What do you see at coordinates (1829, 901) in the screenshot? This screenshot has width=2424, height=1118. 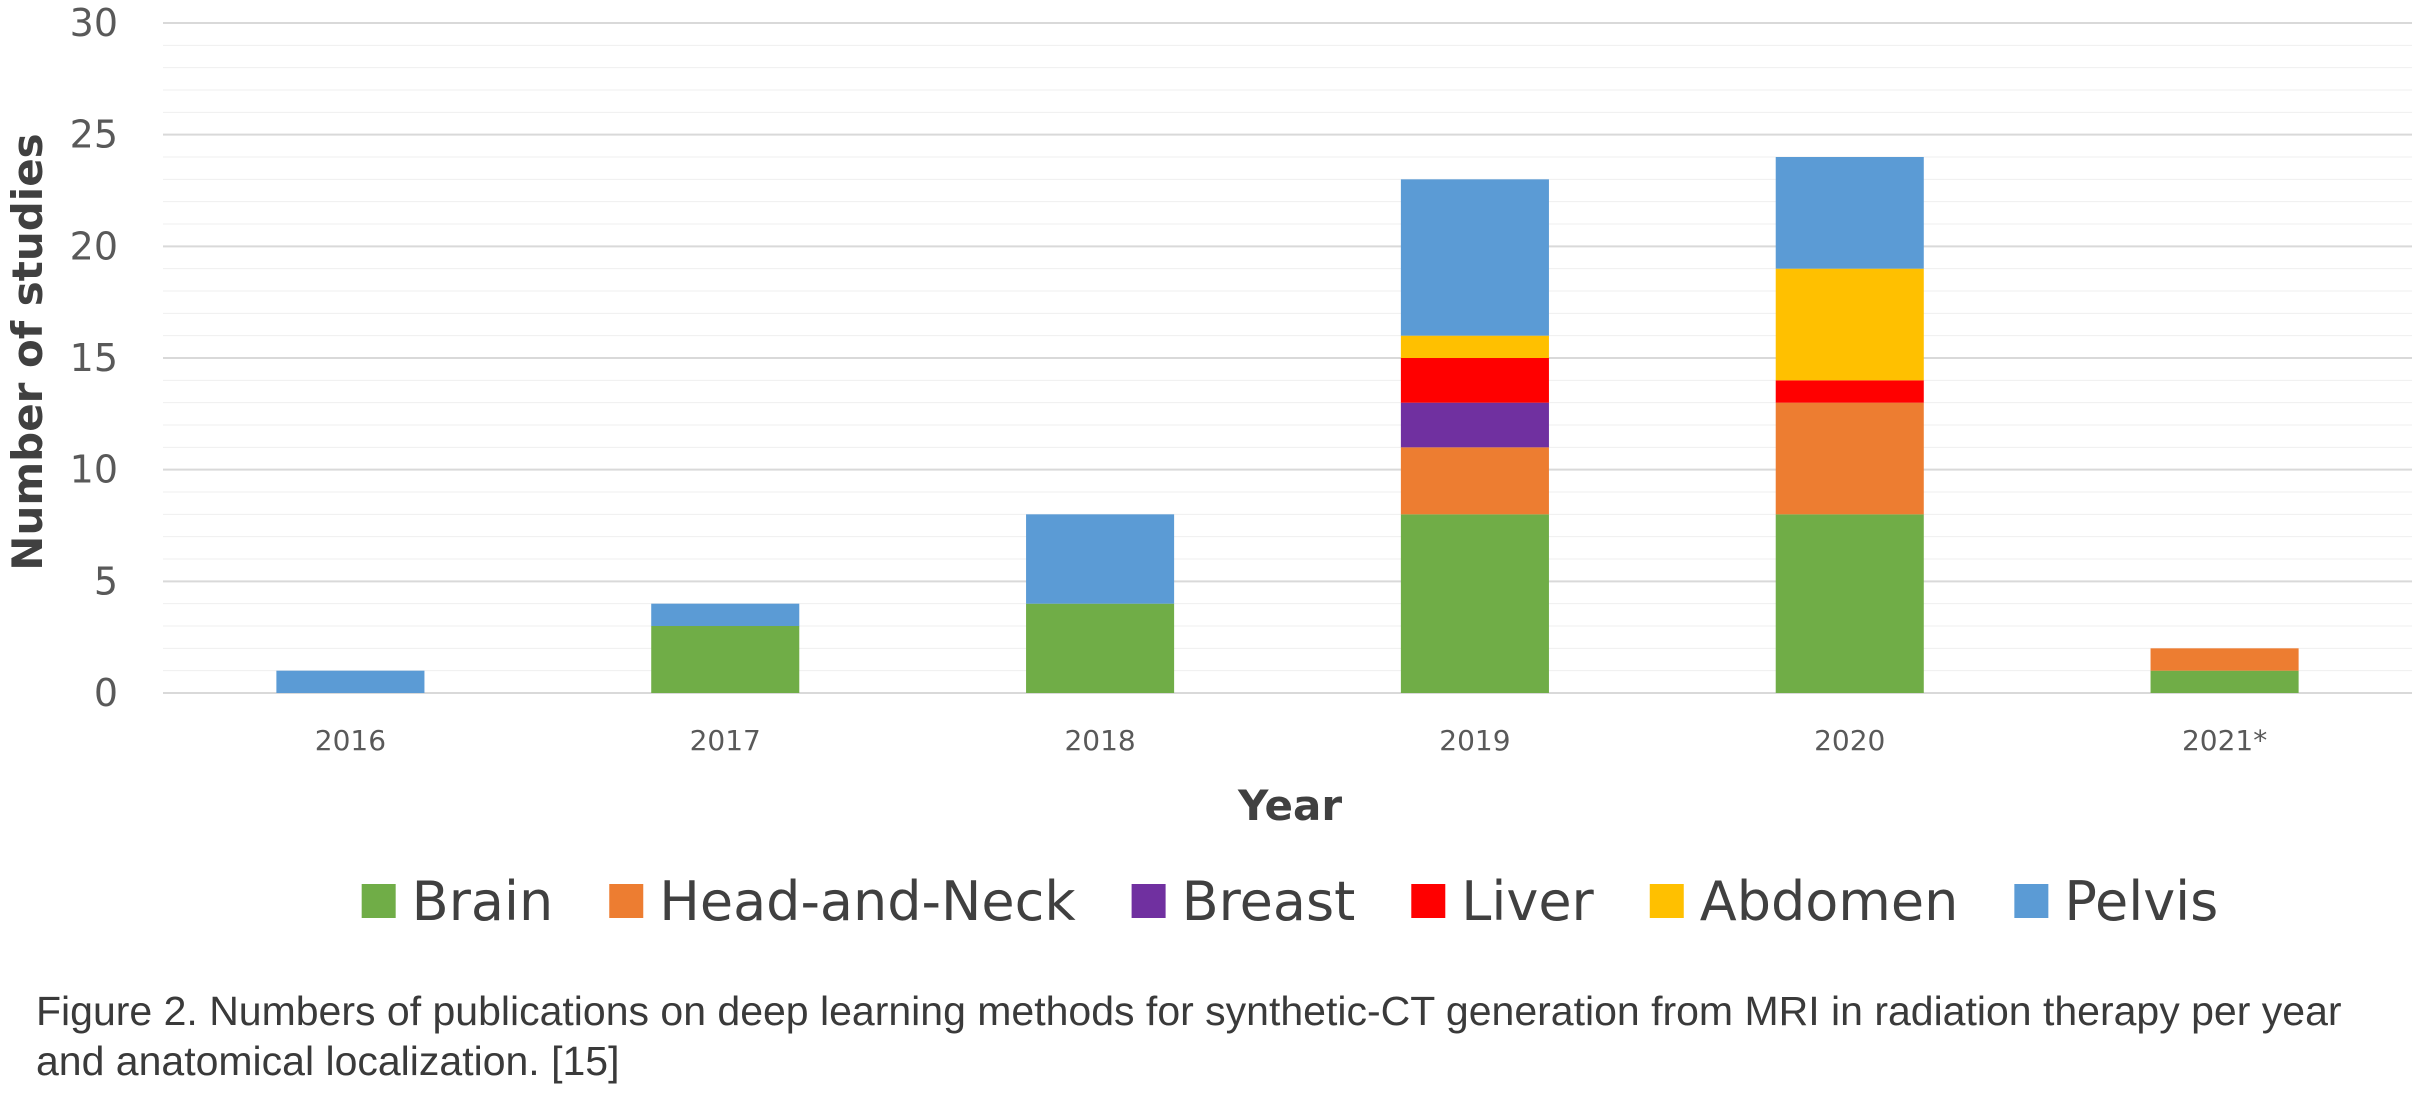 I see `legend-label: Abdomen` at bounding box center [1829, 901].